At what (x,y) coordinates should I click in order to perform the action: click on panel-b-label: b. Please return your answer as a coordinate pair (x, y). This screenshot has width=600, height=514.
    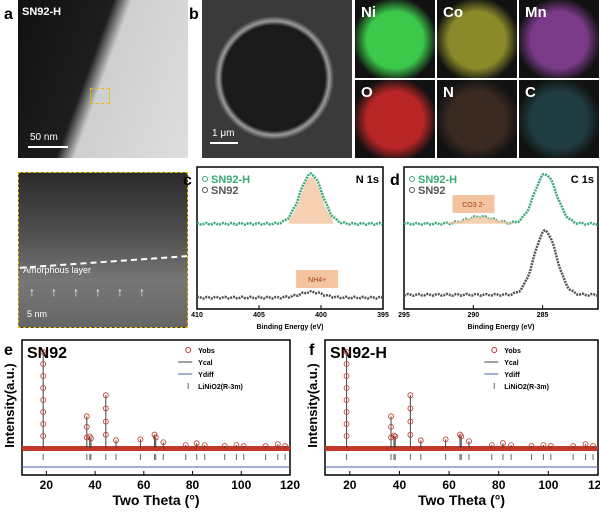
    Looking at the image, I should click on (194, 14).